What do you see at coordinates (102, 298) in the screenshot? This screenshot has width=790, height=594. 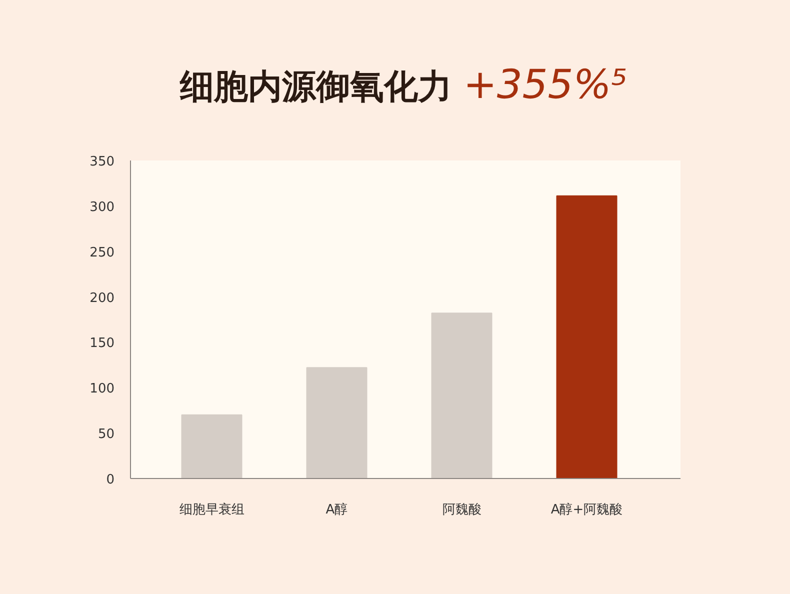 I see `y-tick-label: 200` at bounding box center [102, 298].